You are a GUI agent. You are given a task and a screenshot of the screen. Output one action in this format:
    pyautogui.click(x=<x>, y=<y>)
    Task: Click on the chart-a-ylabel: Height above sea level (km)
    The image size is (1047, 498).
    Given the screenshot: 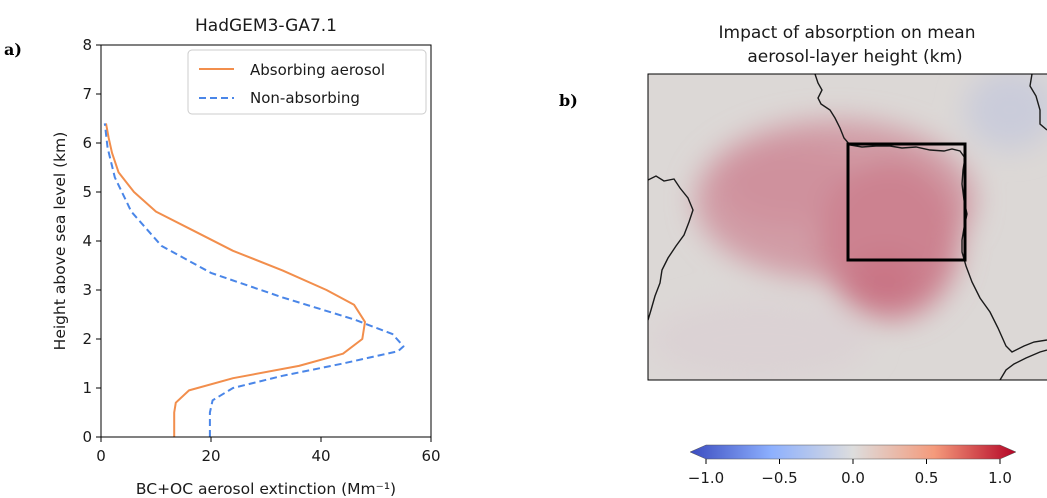 What is the action you would take?
    pyautogui.click(x=60, y=241)
    